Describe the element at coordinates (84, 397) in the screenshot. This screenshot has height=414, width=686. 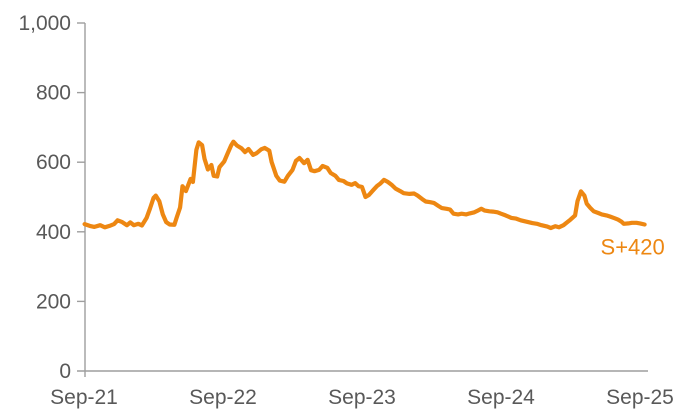
I see `x-axis-tick-label: Sep-21` at that location.